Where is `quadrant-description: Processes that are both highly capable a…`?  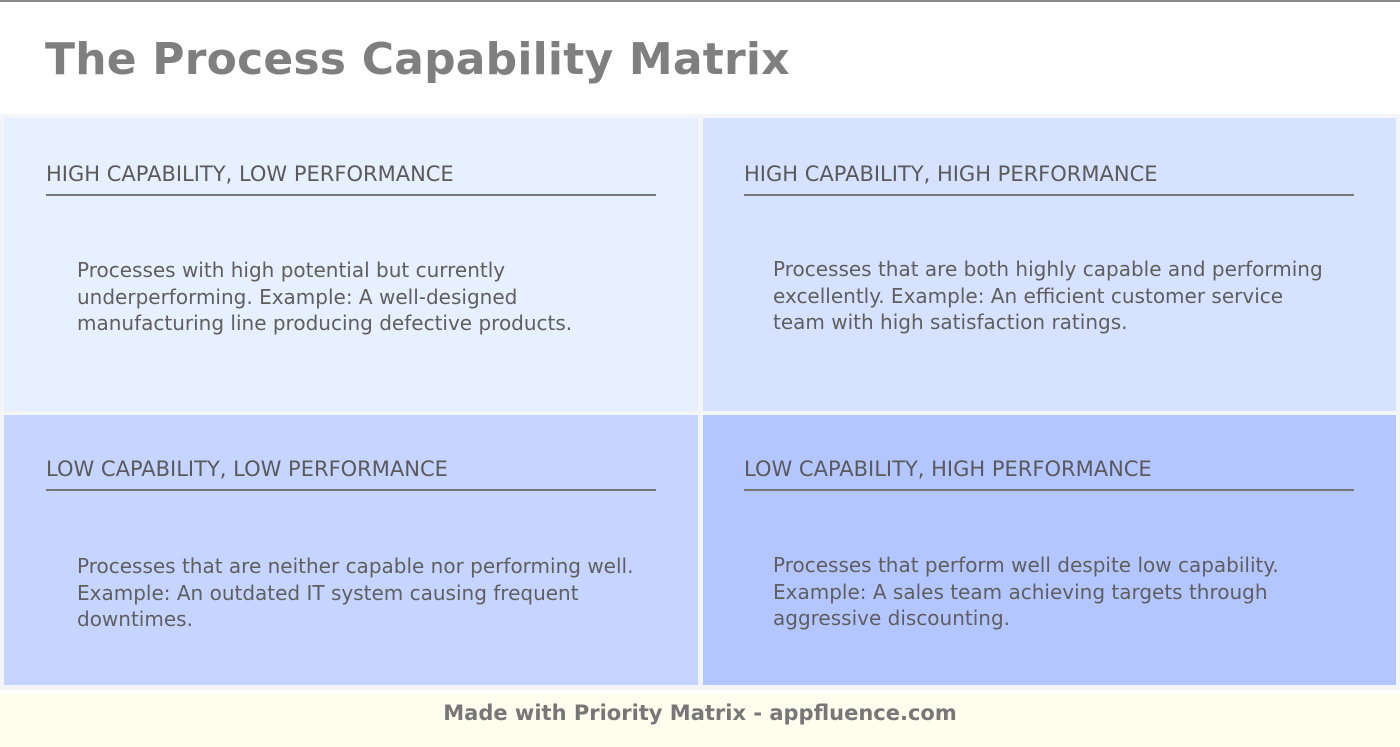
quadrant-description: Processes that are both highly capable a… is located at coordinates (1048, 295).